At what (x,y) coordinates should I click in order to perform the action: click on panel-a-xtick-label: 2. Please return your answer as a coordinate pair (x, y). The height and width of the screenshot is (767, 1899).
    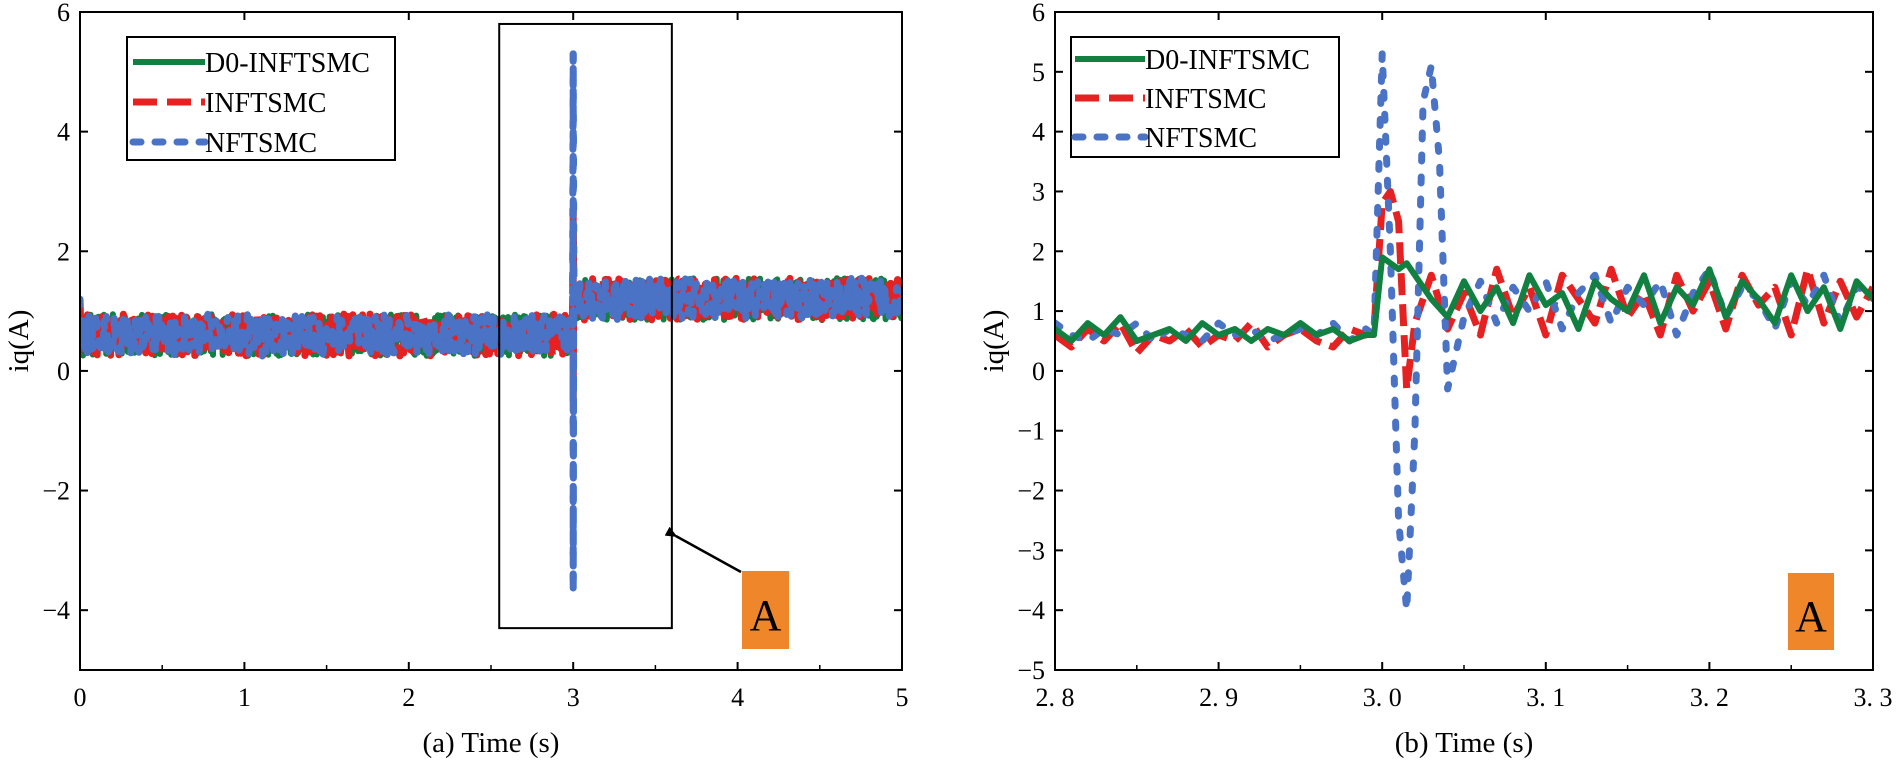
    Looking at the image, I should click on (408, 697).